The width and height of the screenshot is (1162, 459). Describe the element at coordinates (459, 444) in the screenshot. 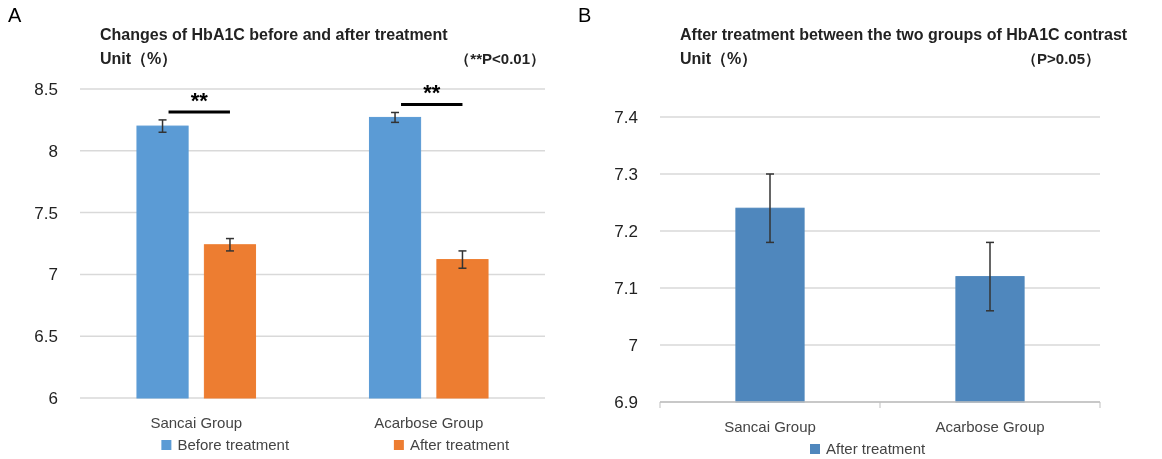

I see `legend-label: After treatment` at that location.